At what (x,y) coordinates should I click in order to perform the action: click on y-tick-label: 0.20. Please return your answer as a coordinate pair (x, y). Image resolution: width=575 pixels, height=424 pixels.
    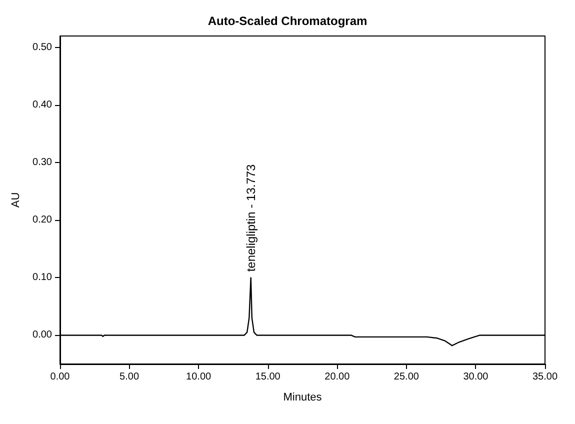
    Looking at the image, I should click on (42, 220).